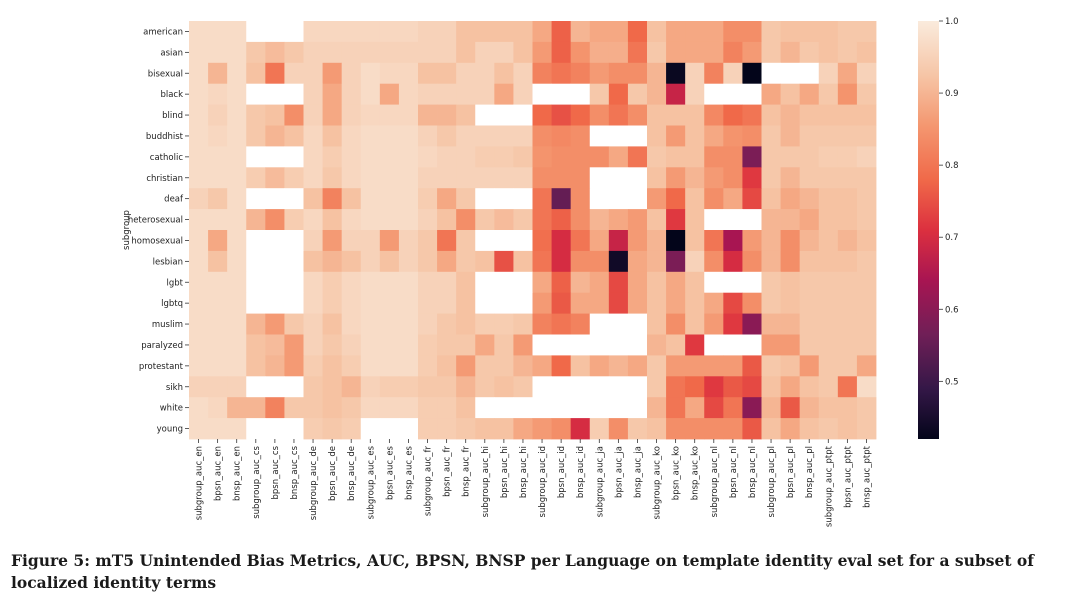  What do you see at coordinates (467, 471) in the screenshot?
I see `column-tick-label: bnsp_auc_fr` at bounding box center [467, 471].